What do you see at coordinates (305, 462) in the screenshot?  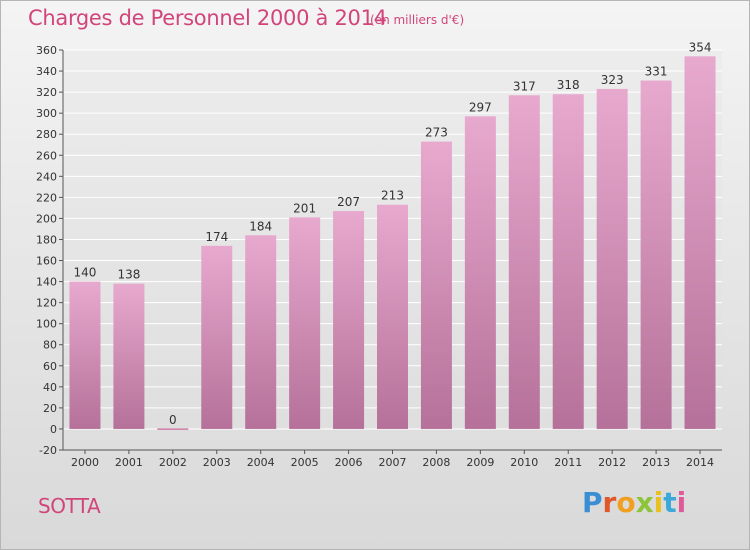 I see `x-tick-label: 2005` at bounding box center [305, 462].